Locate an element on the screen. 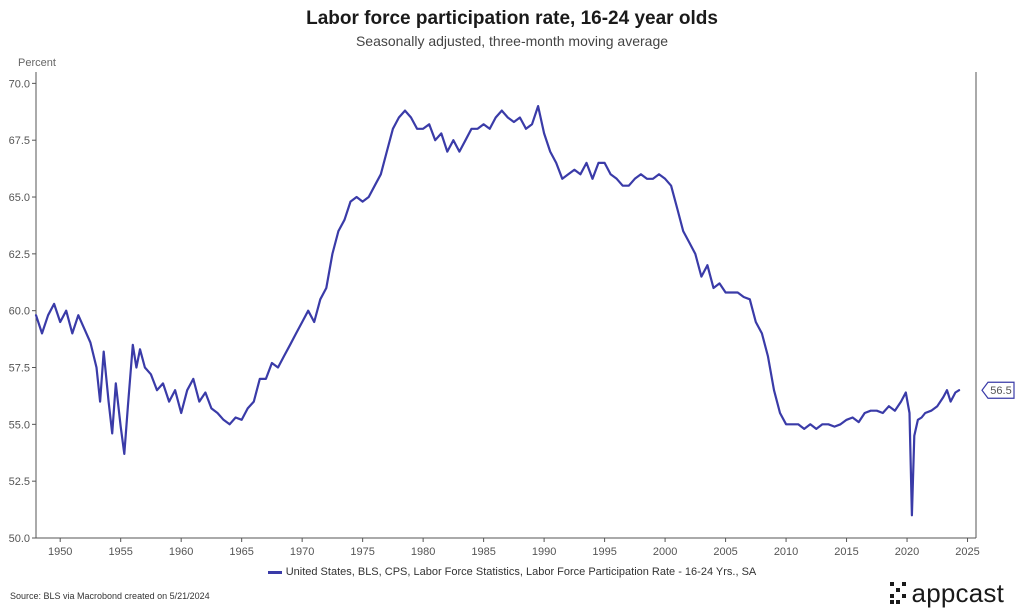 This screenshot has width=1024, height=614. appcast-logo: appcast is located at coordinates (946, 592).